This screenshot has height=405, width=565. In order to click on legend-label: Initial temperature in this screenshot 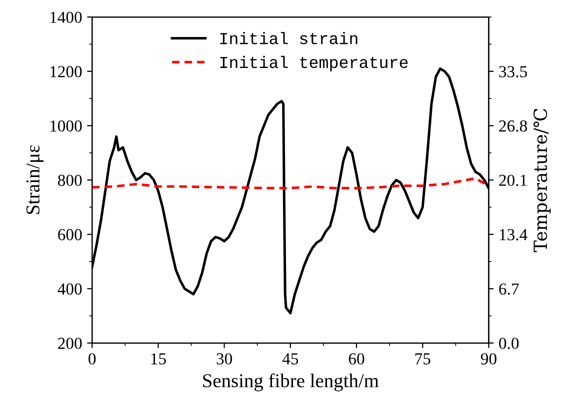, I will do `click(314, 64)`.